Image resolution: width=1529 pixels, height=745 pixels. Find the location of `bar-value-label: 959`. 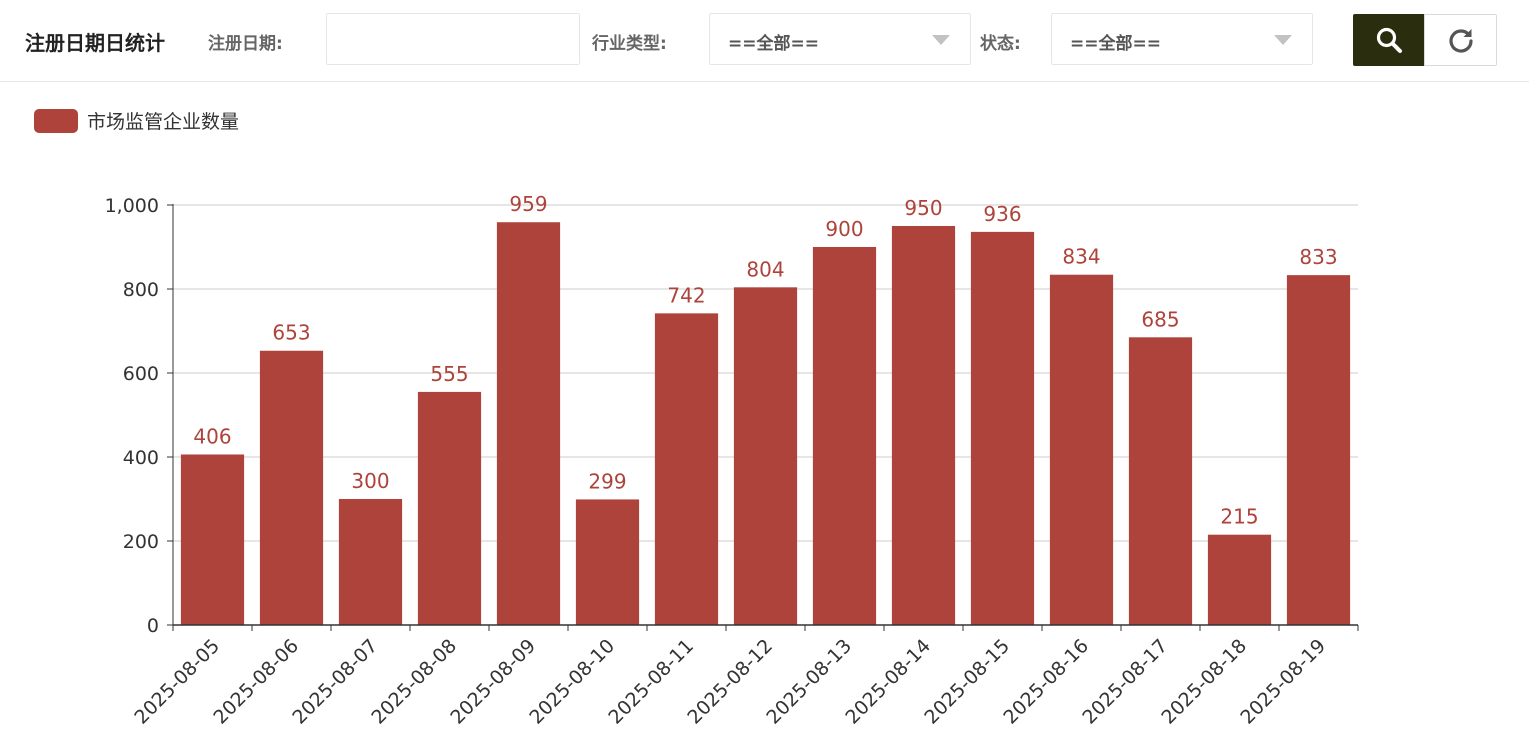

bar-value-label: 959 is located at coordinates (528, 204).